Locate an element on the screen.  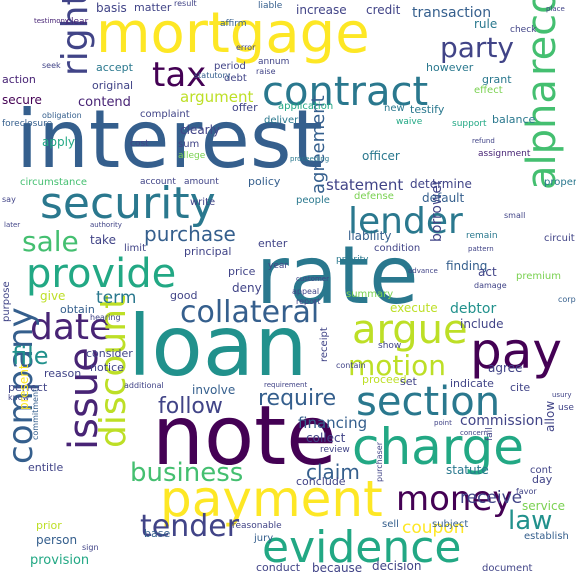
word-balance: balance is located at coordinates (514, 119).